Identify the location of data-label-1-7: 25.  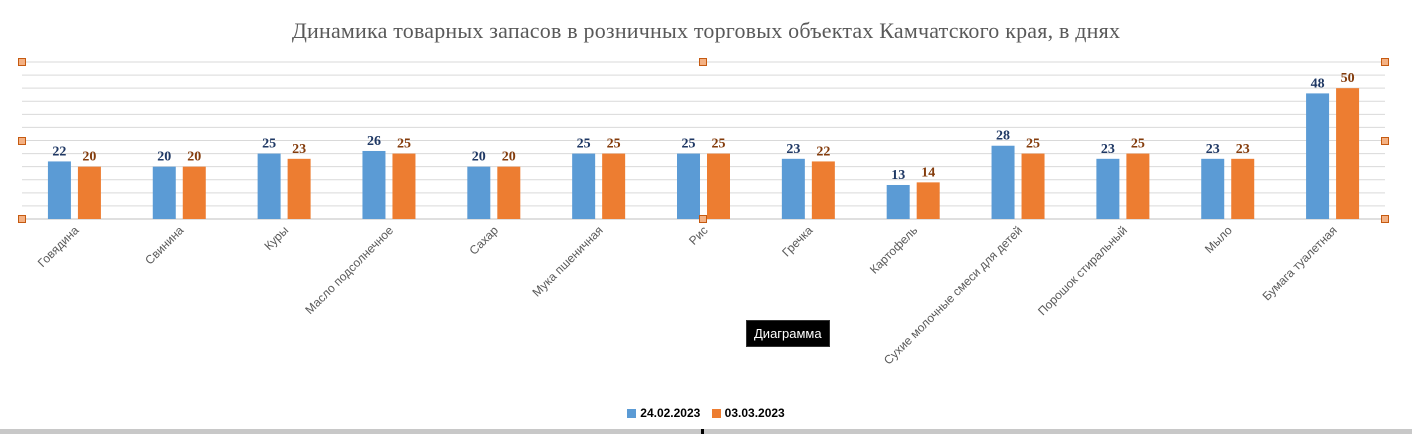
(689, 144).